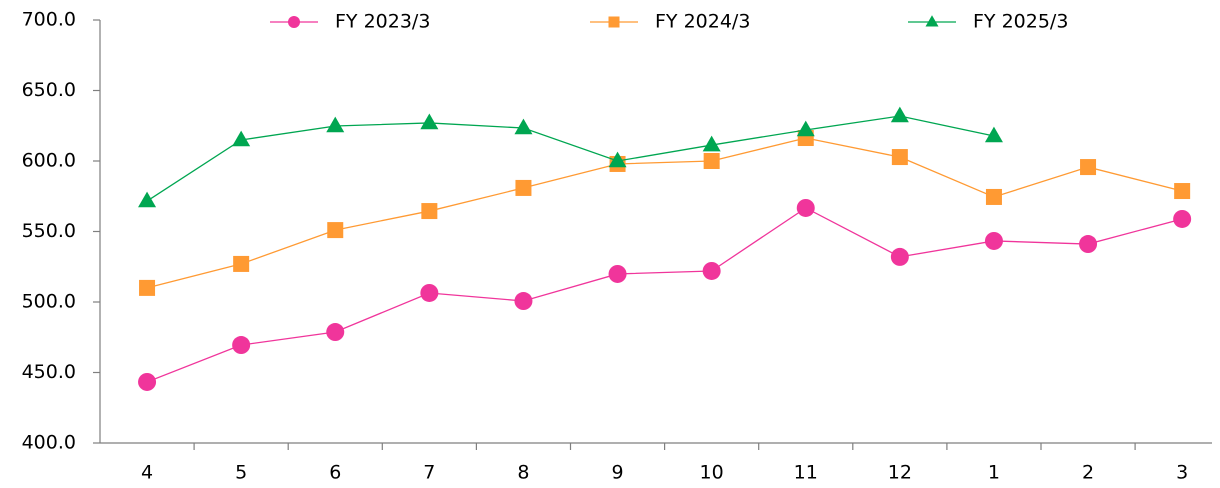  What do you see at coordinates (1020, 22) in the screenshot?
I see `legend-label: FY 2025/3` at bounding box center [1020, 22].